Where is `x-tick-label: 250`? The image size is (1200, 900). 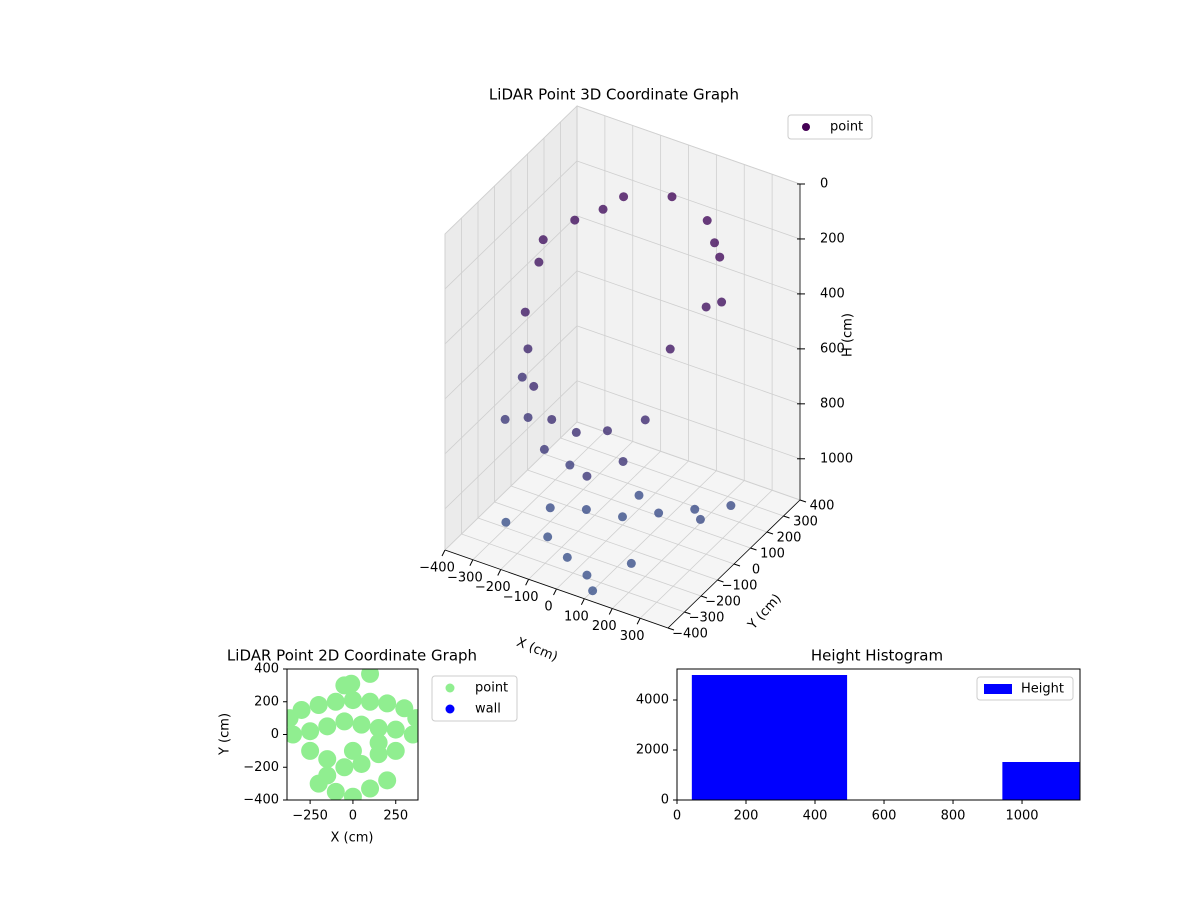
x-tick-label: 250 is located at coordinates (395, 816).